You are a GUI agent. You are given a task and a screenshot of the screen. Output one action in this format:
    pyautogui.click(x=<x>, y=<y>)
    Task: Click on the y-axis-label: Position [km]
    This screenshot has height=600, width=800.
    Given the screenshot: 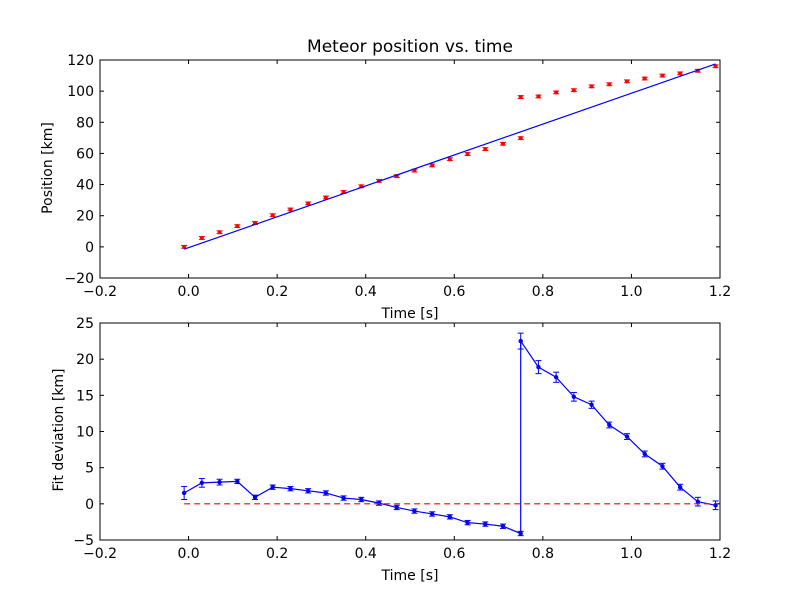 What is the action you would take?
    pyautogui.click(x=48, y=168)
    